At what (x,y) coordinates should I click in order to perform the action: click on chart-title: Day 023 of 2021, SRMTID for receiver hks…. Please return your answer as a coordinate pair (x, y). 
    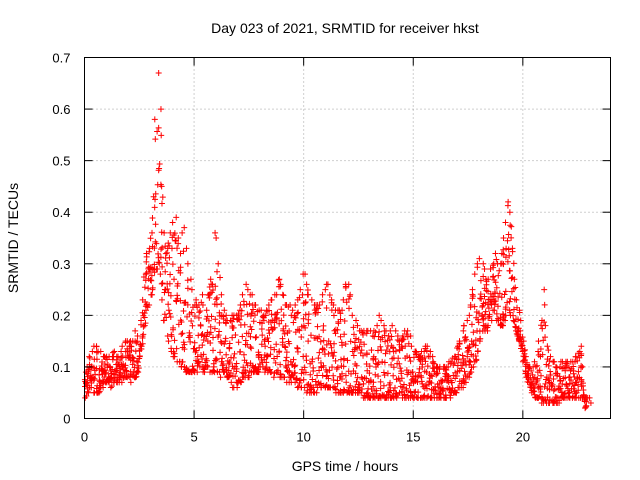
    Looking at the image, I should click on (345, 28).